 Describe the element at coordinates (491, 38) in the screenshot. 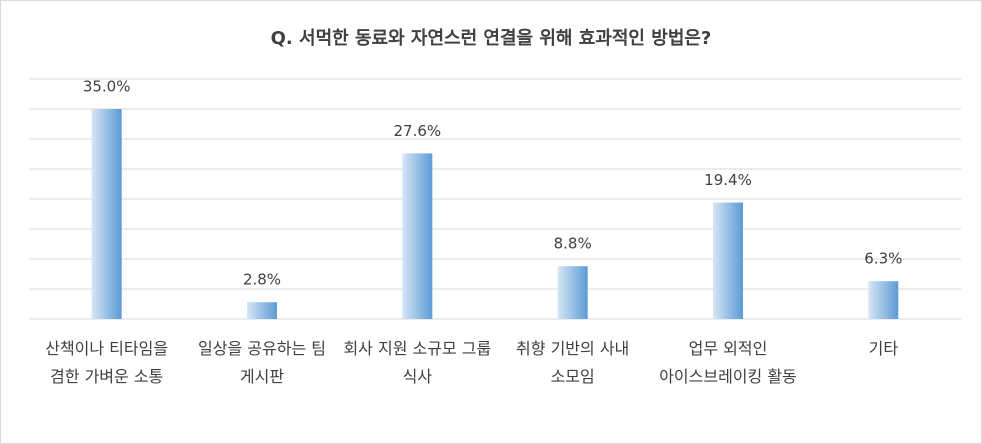

I see `chart-title: Q. 서먹한 동료와 자연스런 연결을 위해 효과적인 방법은?` at that location.